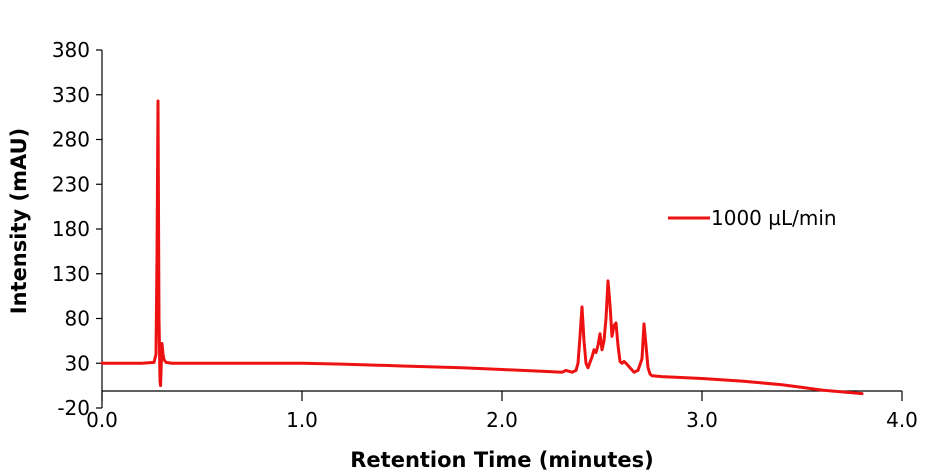 The height and width of the screenshot is (476, 950). I want to click on y-tick-label: 180, so click(71, 229).